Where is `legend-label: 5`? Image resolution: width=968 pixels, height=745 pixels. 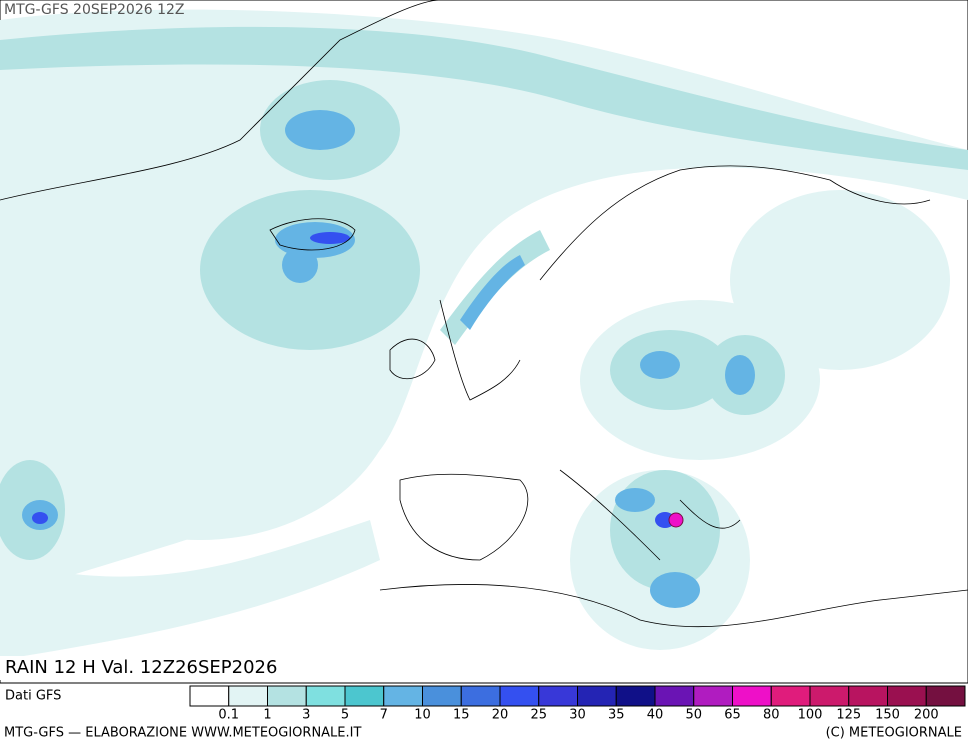 legend-label: 5 is located at coordinates (345, 715).